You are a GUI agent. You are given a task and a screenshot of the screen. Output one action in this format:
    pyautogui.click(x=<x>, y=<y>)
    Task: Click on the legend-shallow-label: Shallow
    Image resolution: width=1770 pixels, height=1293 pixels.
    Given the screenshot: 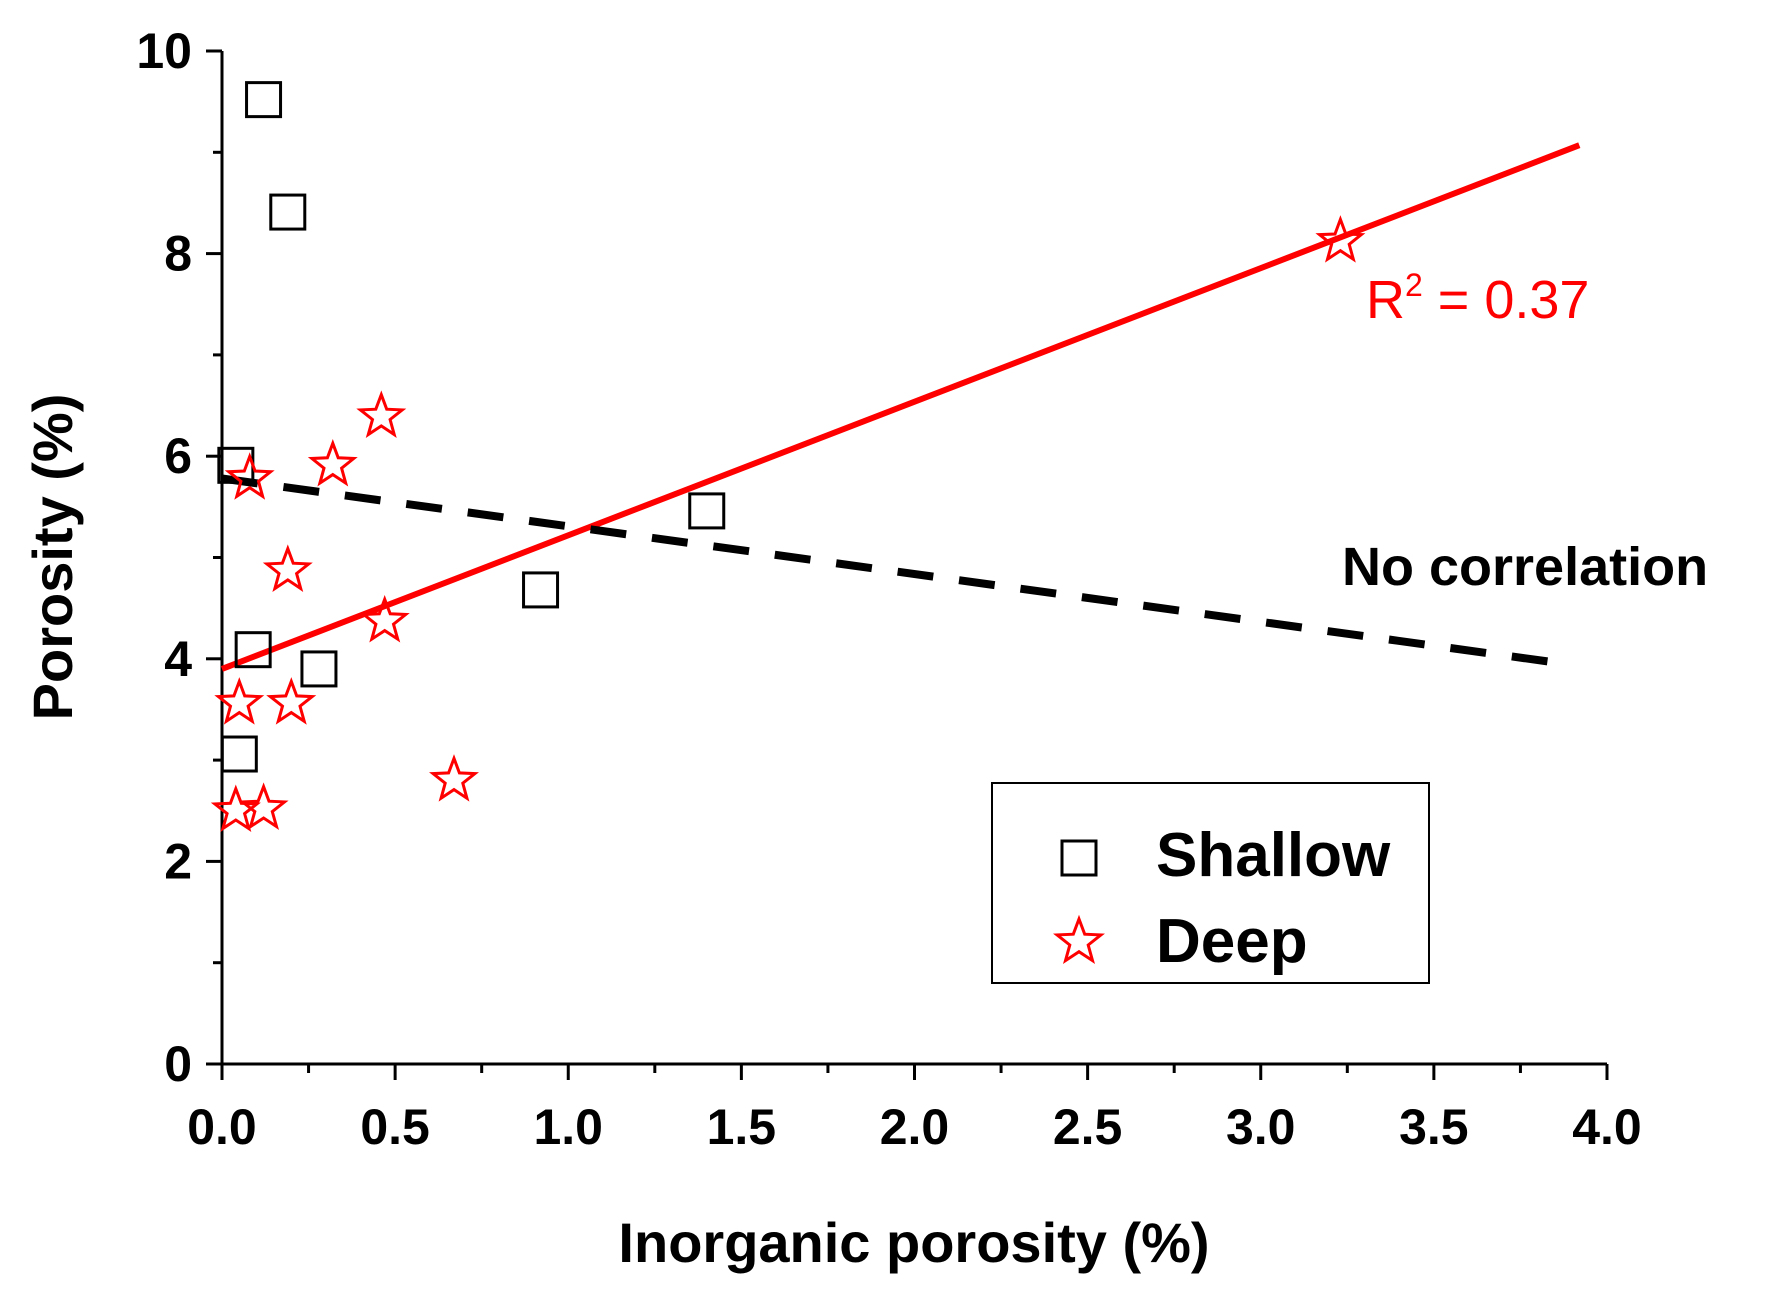 What is the action you would take?
    pyautogui.click(x=1273, y=855)
    